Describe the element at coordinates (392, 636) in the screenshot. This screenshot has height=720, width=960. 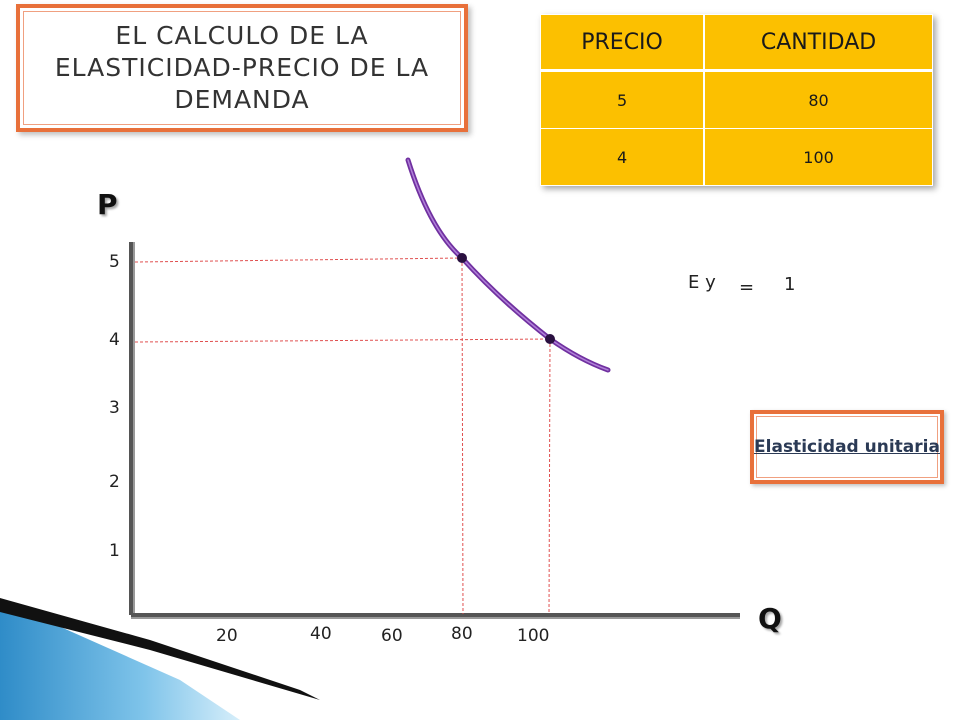
I see `x-tick: 60` at that location.